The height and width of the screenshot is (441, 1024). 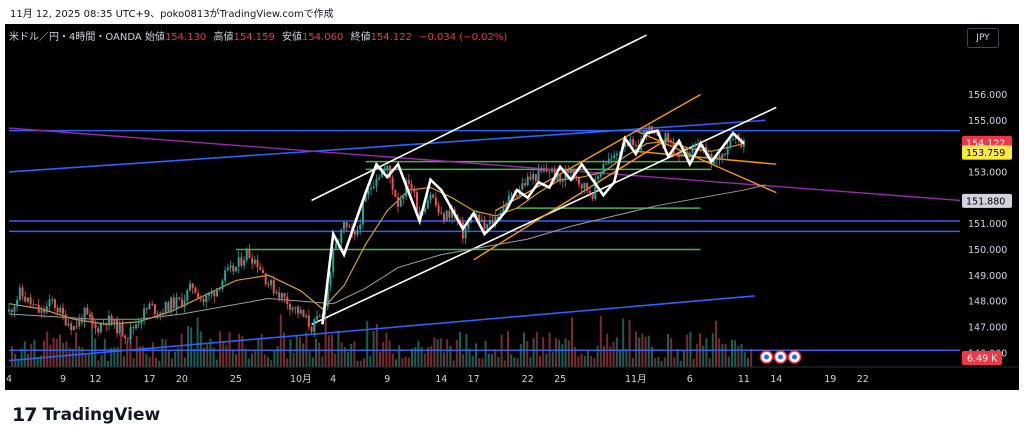 I want to click on low-label: 安値, so click(x=292, y=37).